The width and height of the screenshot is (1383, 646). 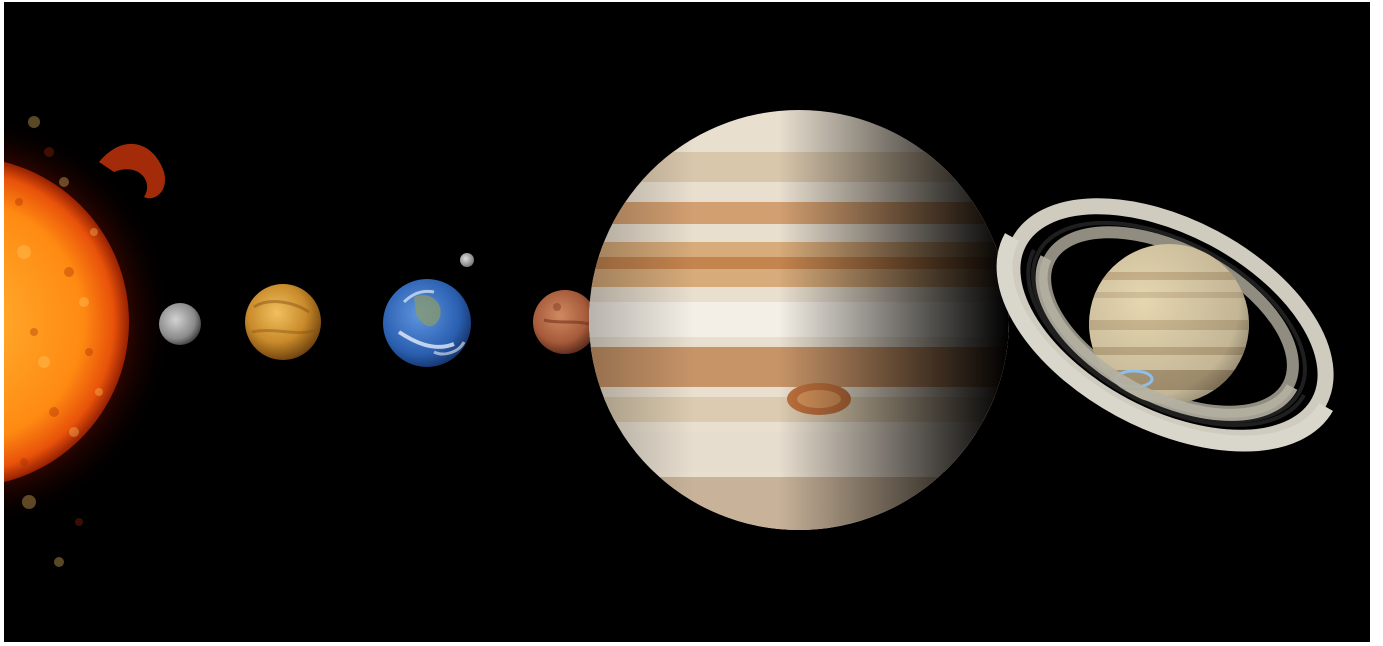 I want to click on moon, so click(x=467, y=260).